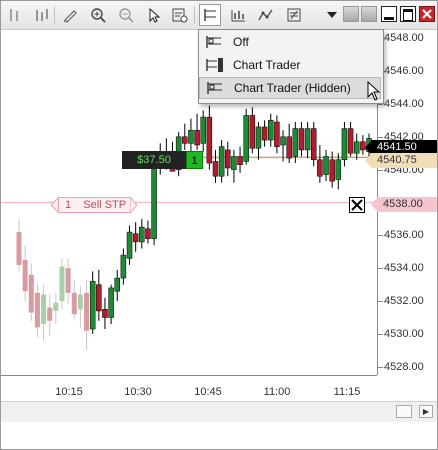  What do you see at coordinates (426, 411) in the screenshot?
I see `scroll-right-button: ▶` at bounding box center [426, 411].